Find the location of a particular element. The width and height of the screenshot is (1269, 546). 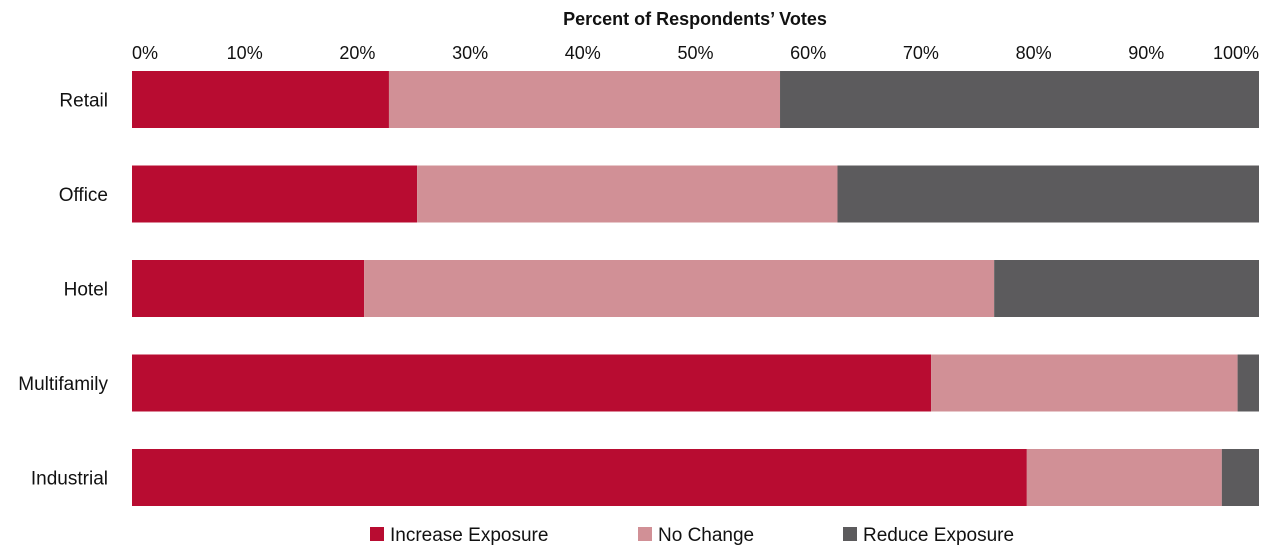

x-tick-label: 100% is located at coordinates (1236, 53).